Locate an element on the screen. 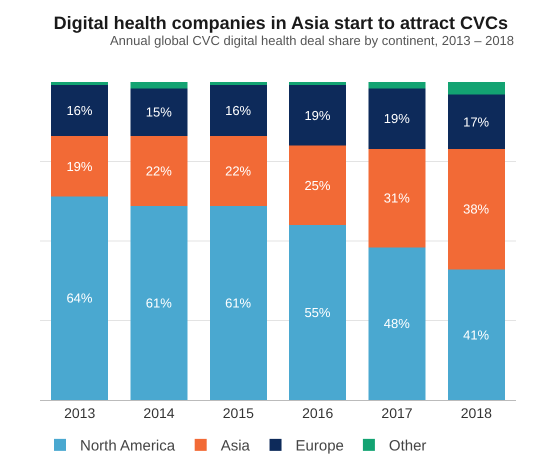  data-label: 38% is located at coordinates (476, 209).